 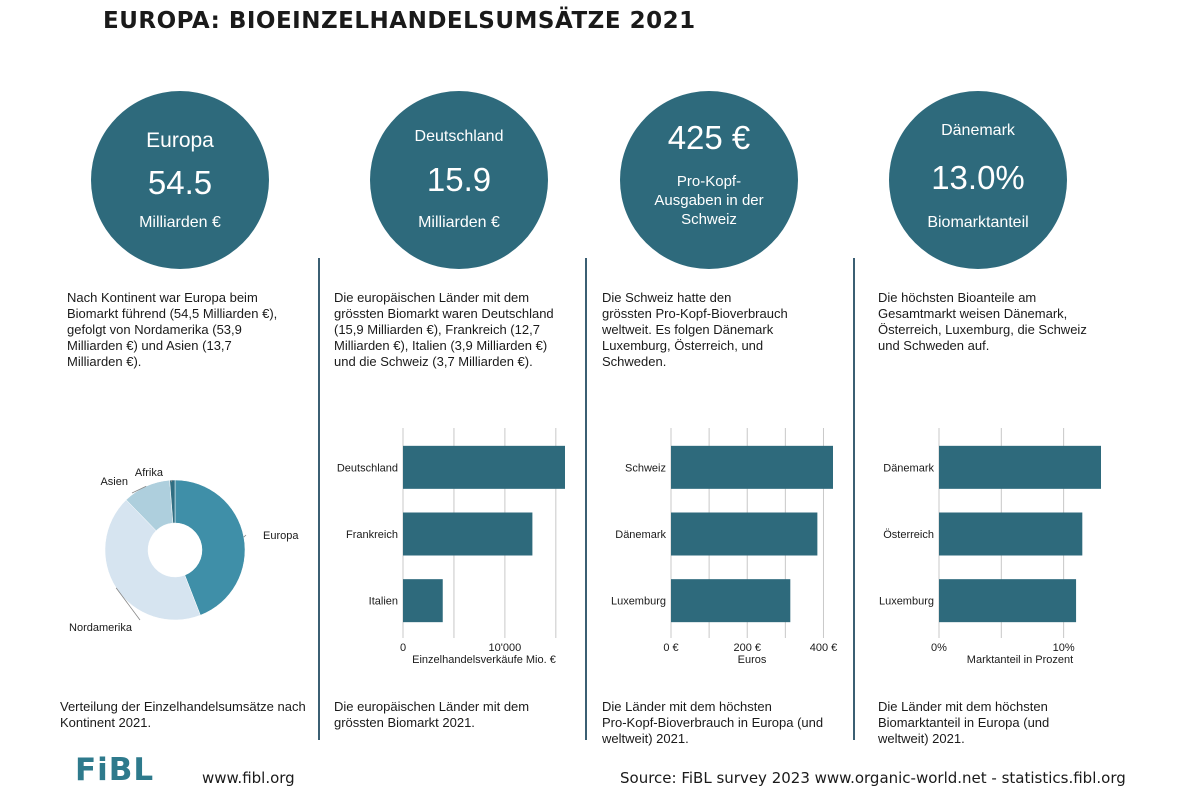 I want to click on page-title: EUROPA: BIOEINZELHANDELSUMSÄTZE 2021, so click(x=399, y=21).